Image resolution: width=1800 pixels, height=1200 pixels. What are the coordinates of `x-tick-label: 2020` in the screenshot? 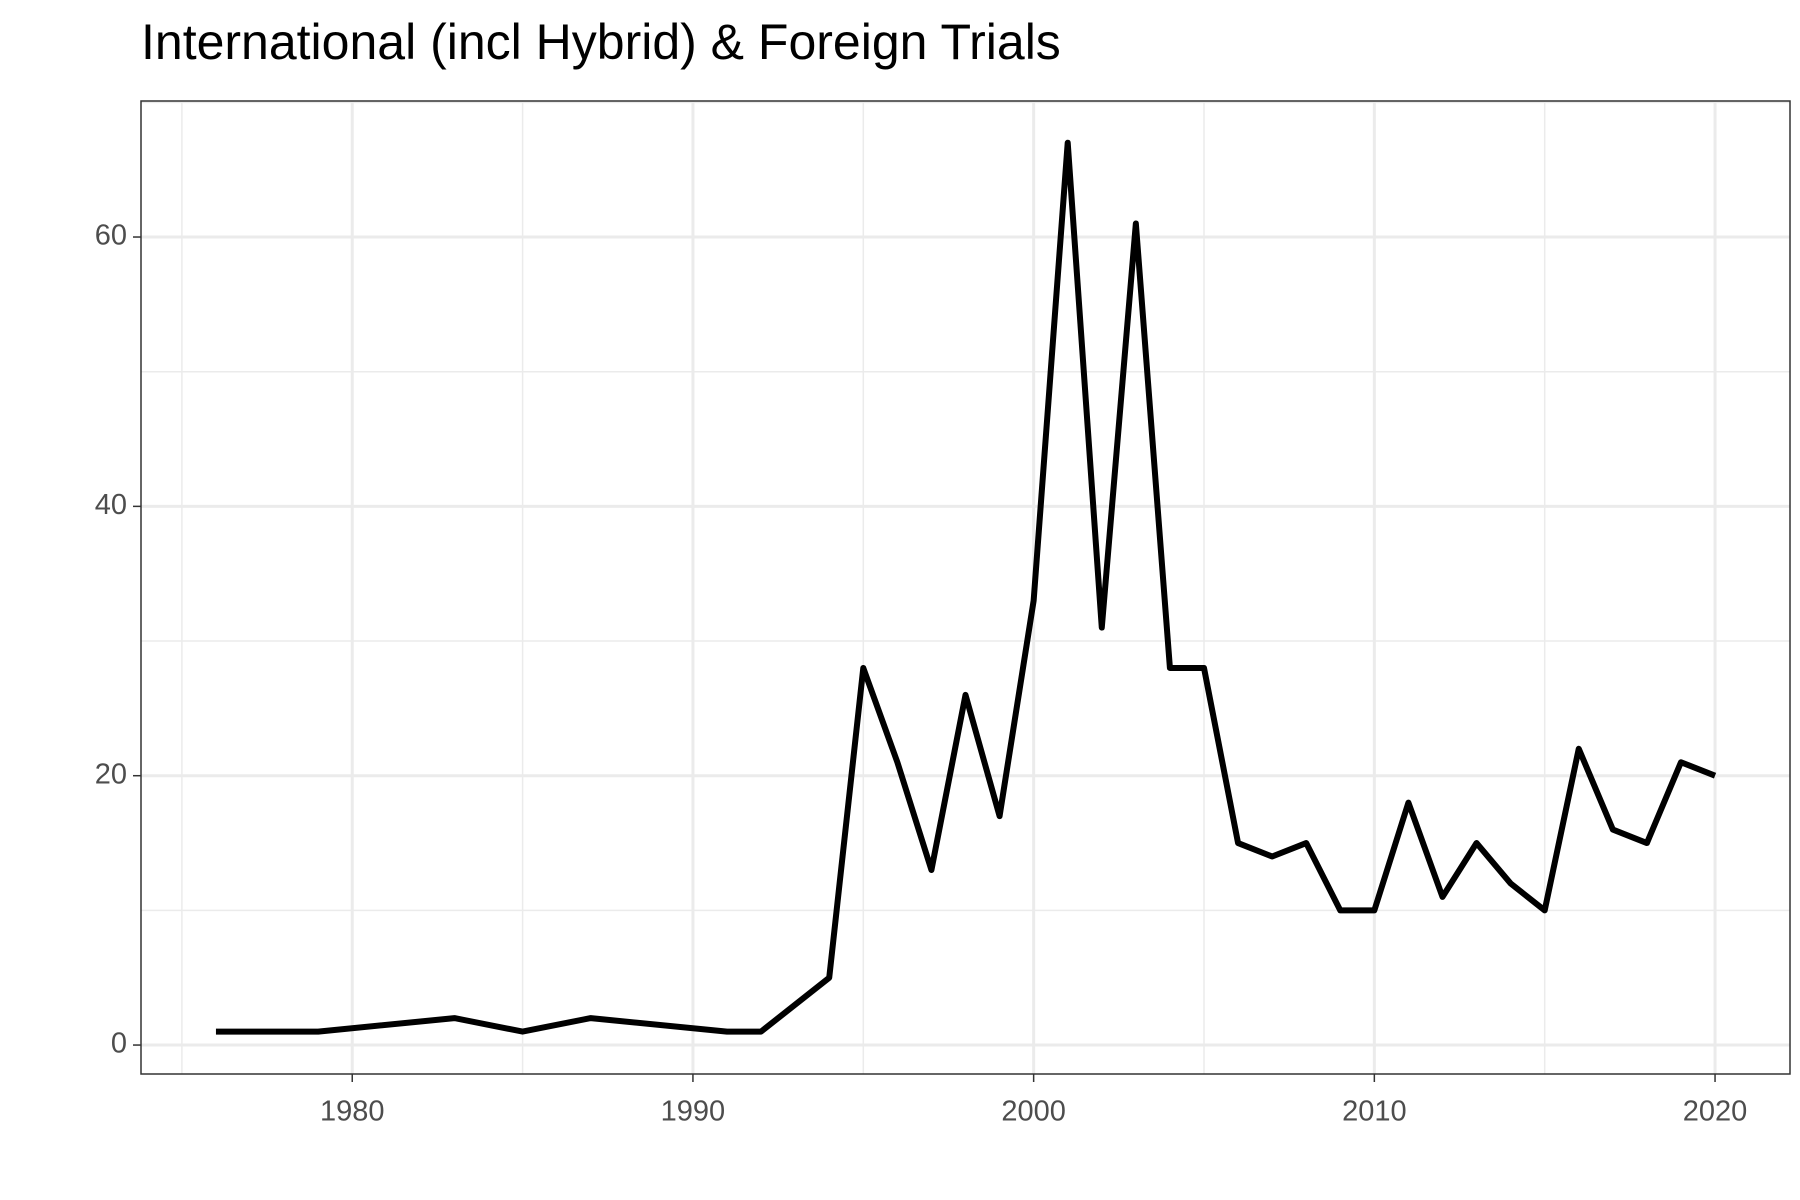 It's located at (1715, 1112).